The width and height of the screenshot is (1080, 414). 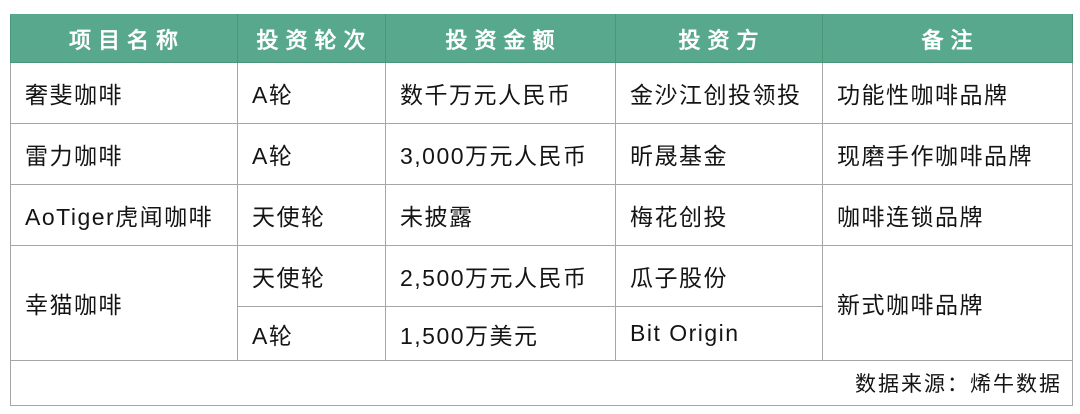 What do you see at coordinates (947, 38) in the screenshot?
I see `header-remark: 备注` at bounding box center [947, 38].